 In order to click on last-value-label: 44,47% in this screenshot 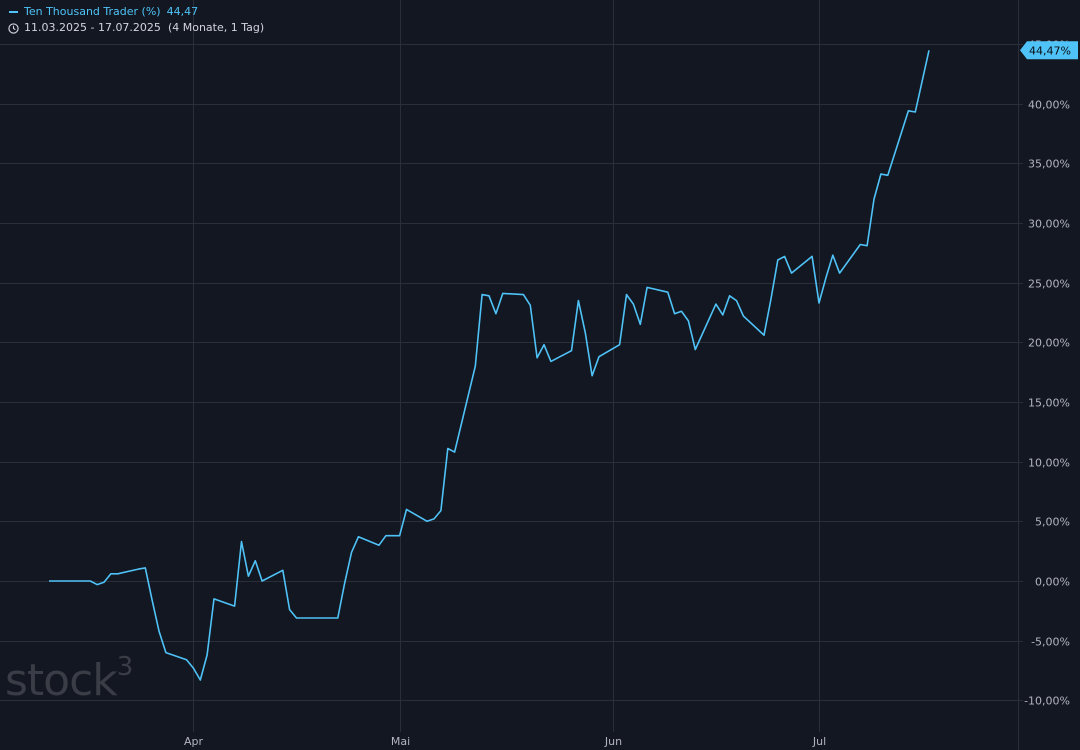, I will do `click(1050, 50)`.